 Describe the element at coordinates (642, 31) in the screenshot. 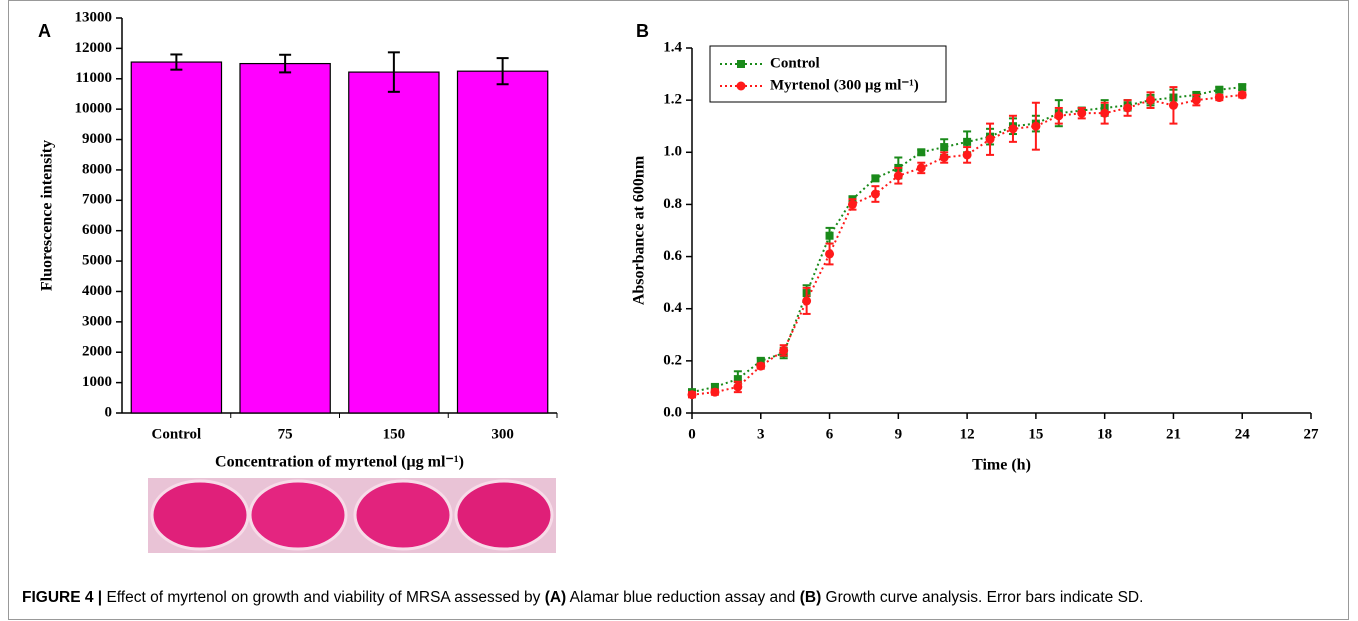

I see `panel-label: B` at that location.